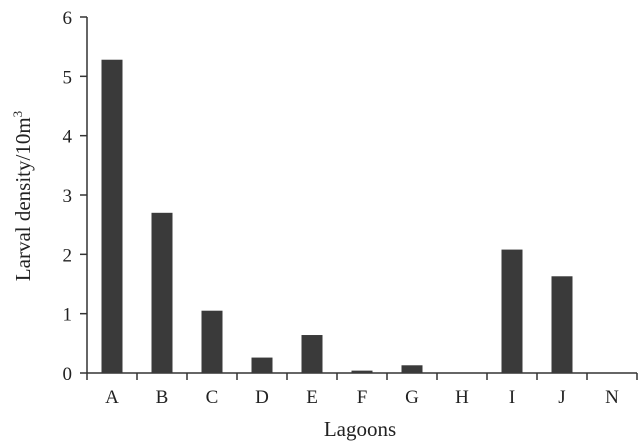  I want to click on bar-I, so click(512, 311).